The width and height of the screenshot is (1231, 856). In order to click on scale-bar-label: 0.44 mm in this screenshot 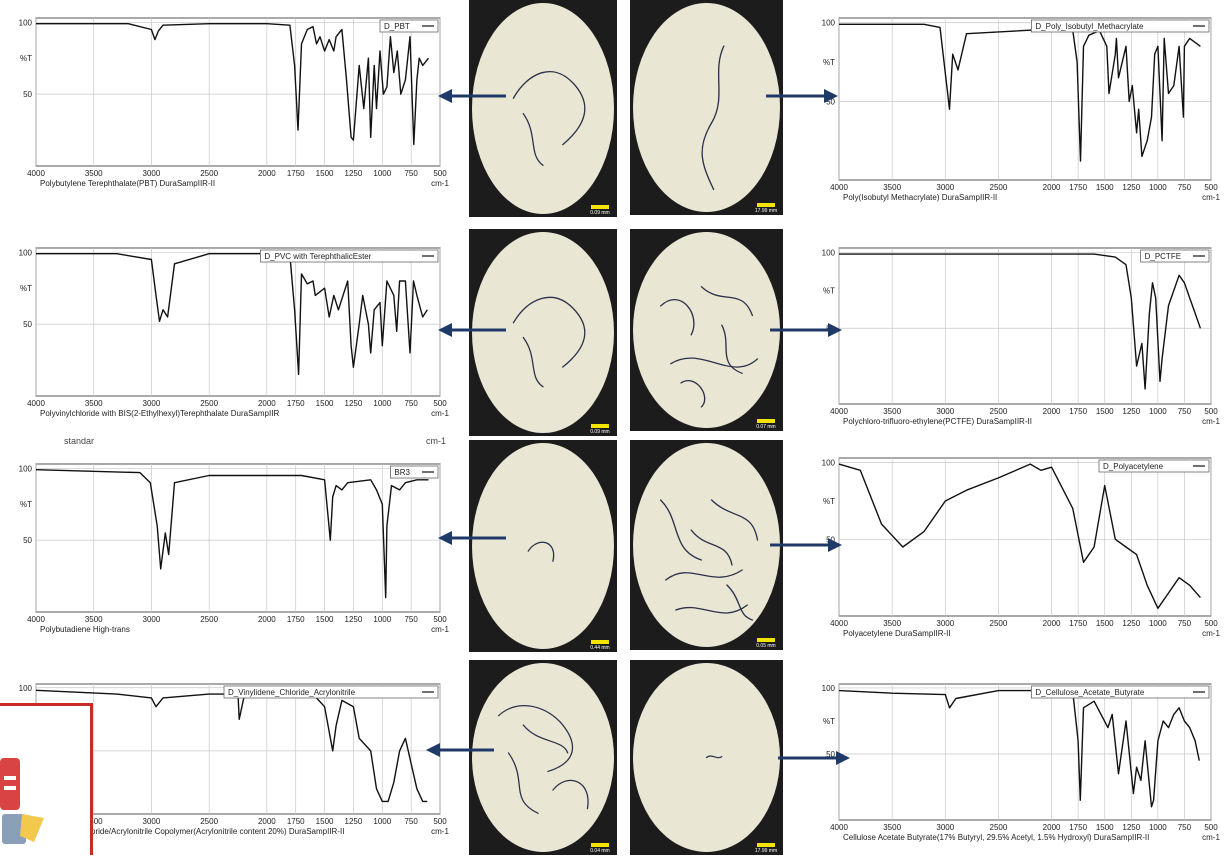, I will do `click(599, 648)`.